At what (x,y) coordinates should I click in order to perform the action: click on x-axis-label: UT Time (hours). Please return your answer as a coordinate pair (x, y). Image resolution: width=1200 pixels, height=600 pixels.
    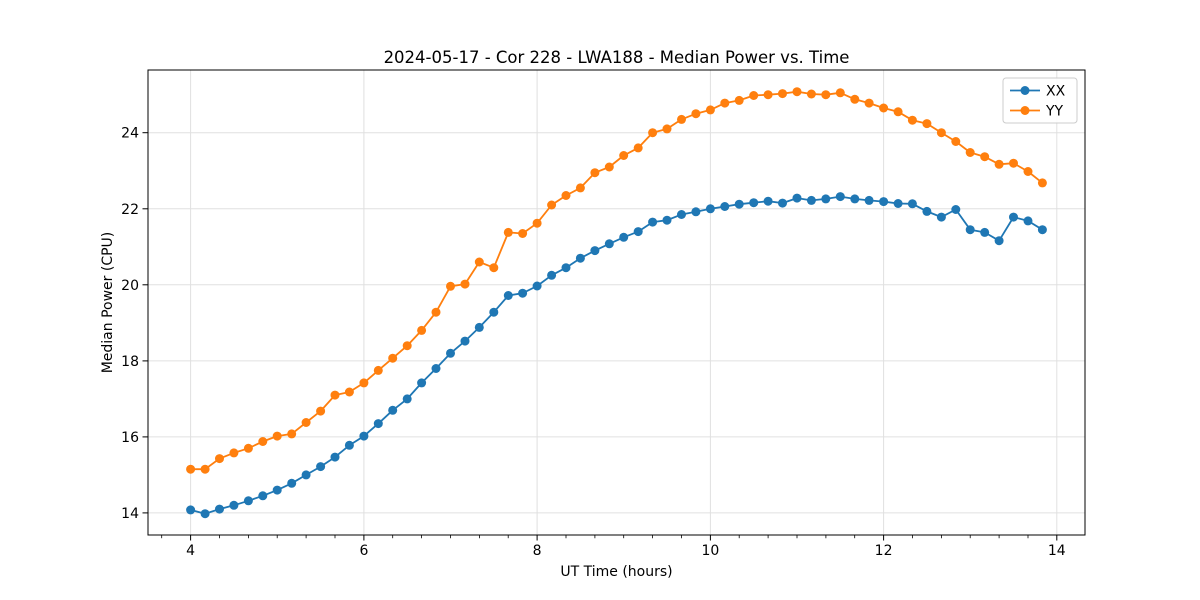
    Looking at the image, I should click on (616, 572).